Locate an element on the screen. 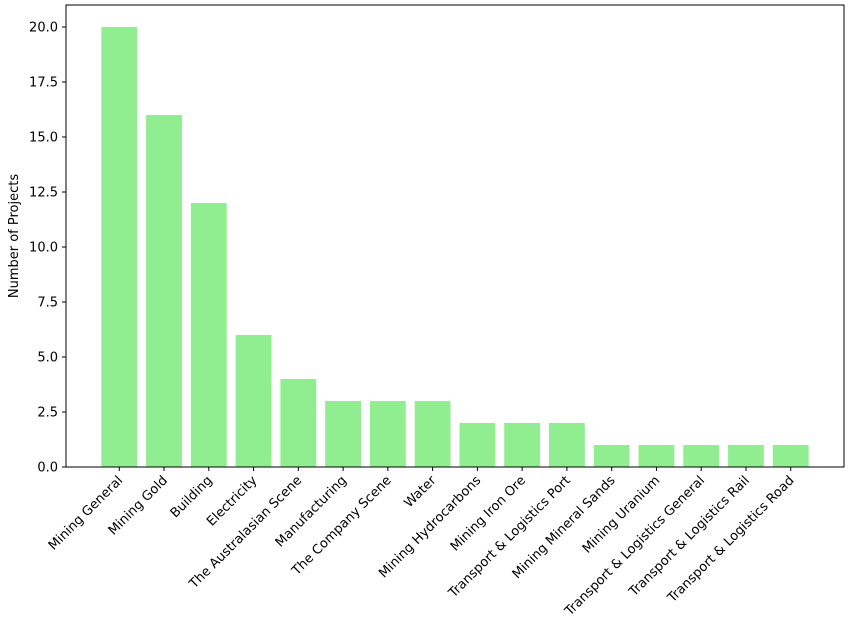  y-axis-title: Number of Projects is located at coordinates (14, 236).